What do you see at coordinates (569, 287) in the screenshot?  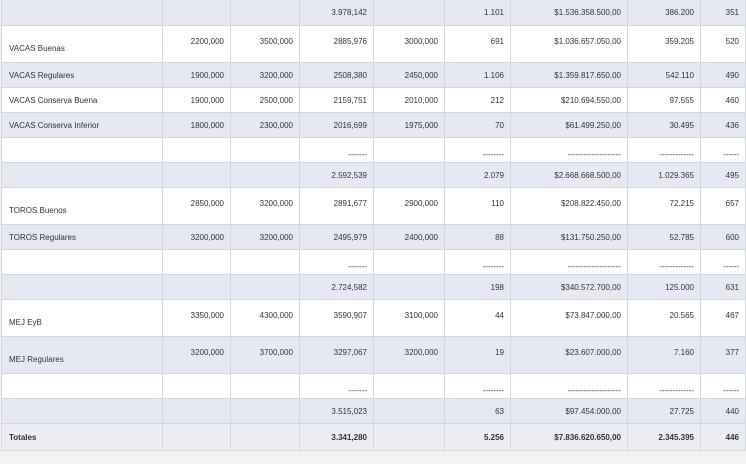 I see `amount-cell: $340.572.700,00` at bounding box center [569, 287].